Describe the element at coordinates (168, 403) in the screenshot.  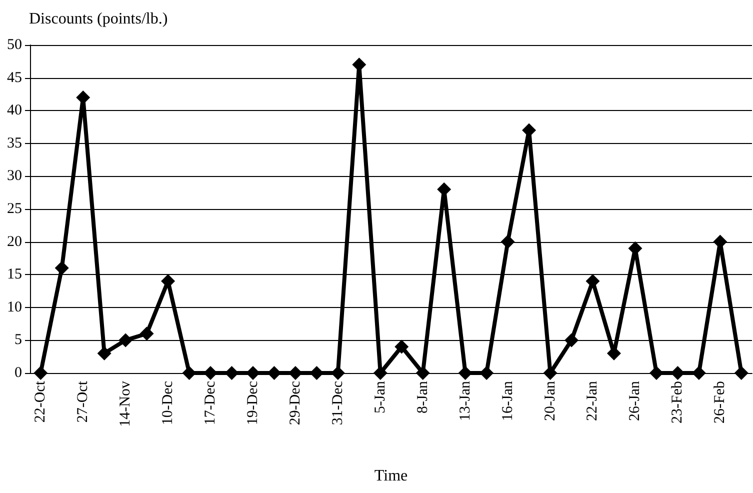
I see `x-tick-label: 10-Dec` at that location.